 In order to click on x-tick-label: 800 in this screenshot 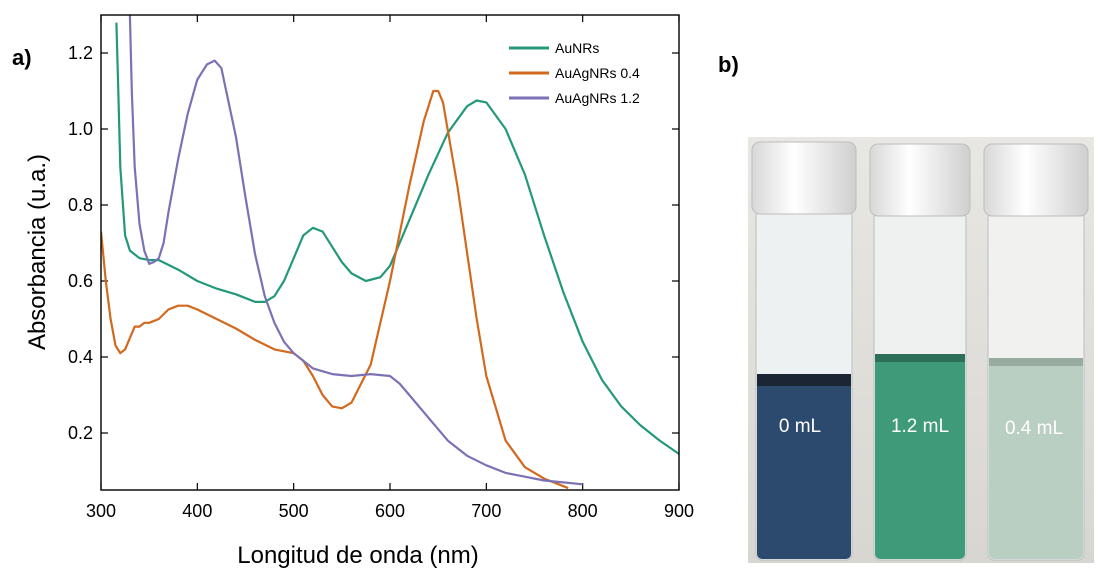, I will do `click(583, 511)`.